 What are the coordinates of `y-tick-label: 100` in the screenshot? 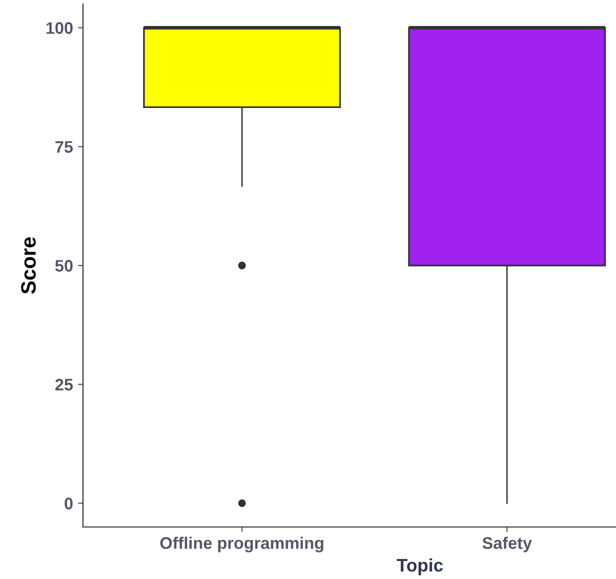 It's located at (59, 28).